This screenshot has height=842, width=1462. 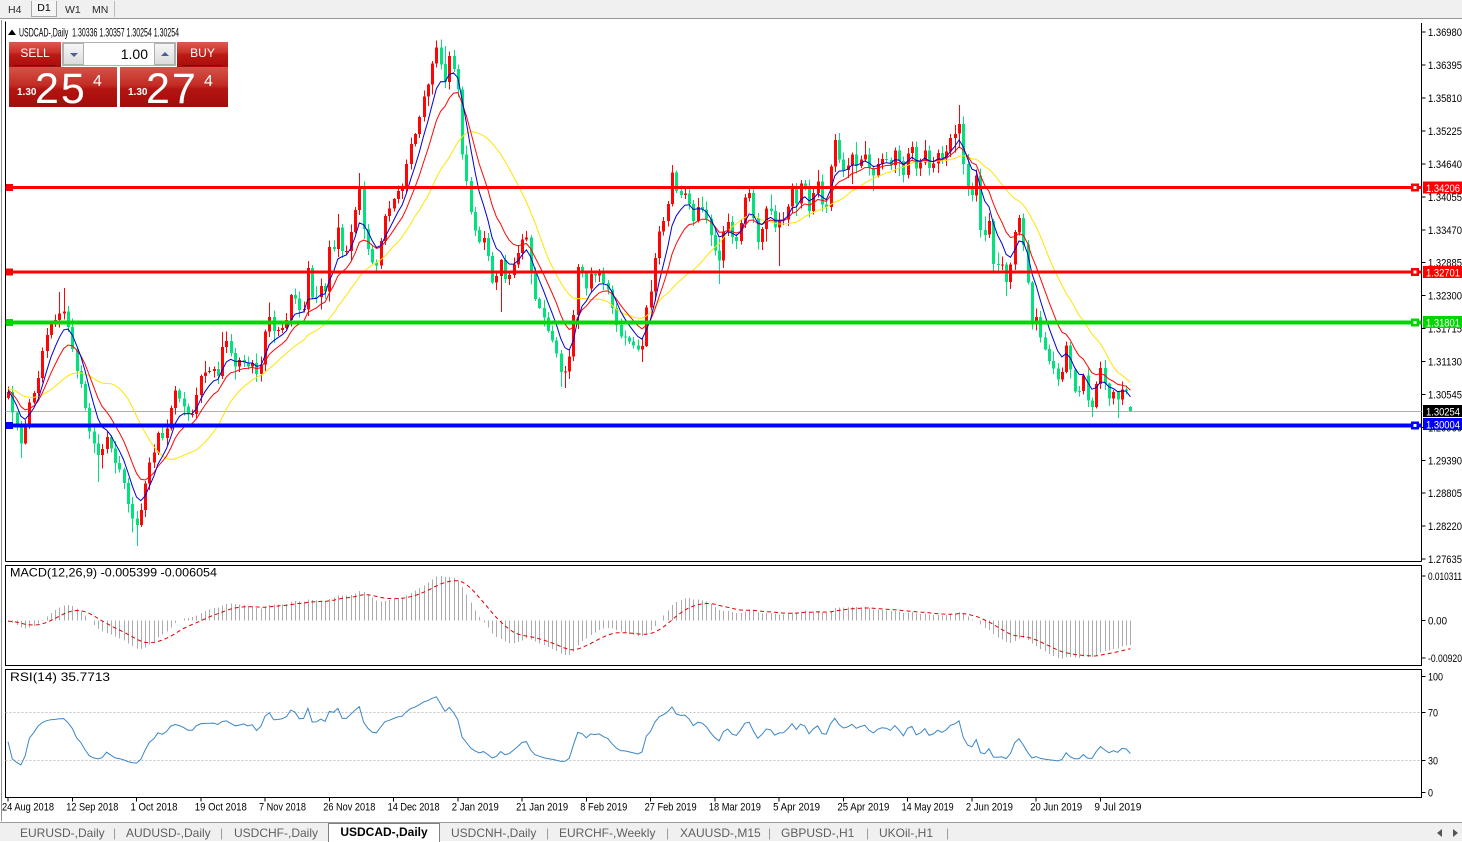 I want to click on svg-text: 8 Feb 2019, so click(x=603, y=808).